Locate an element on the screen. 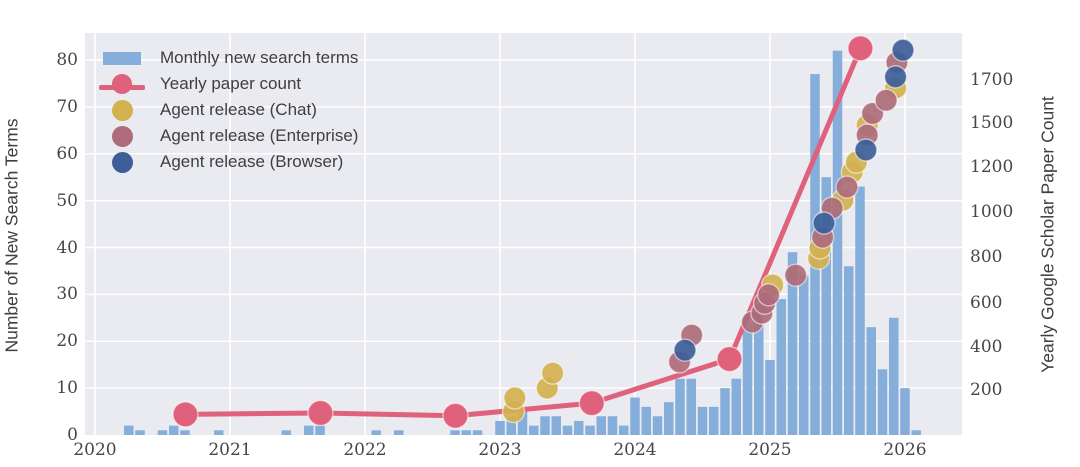 This screenshot has width=1080, height=467. legend-item-chat: Agent release (Chat) is located at coordinates (228, 110).